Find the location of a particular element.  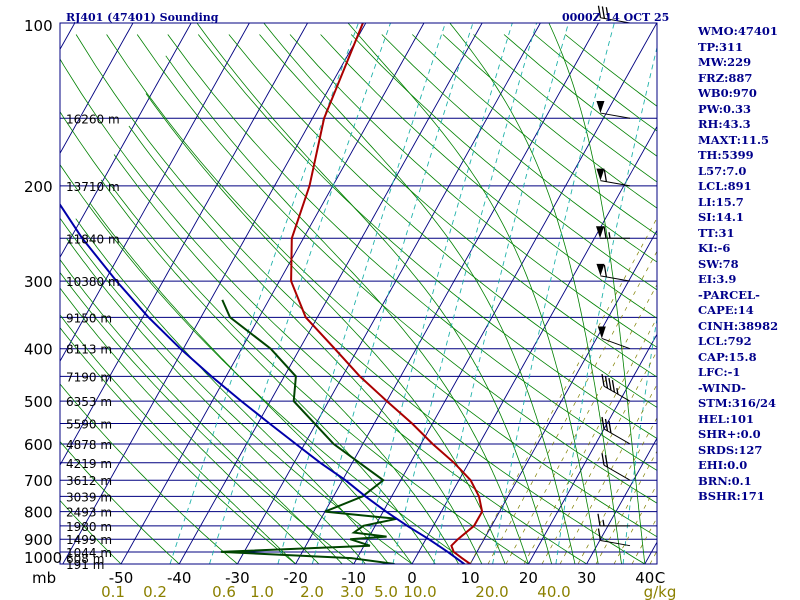

height-label: 13710 m is located at coordinates (93, 187).